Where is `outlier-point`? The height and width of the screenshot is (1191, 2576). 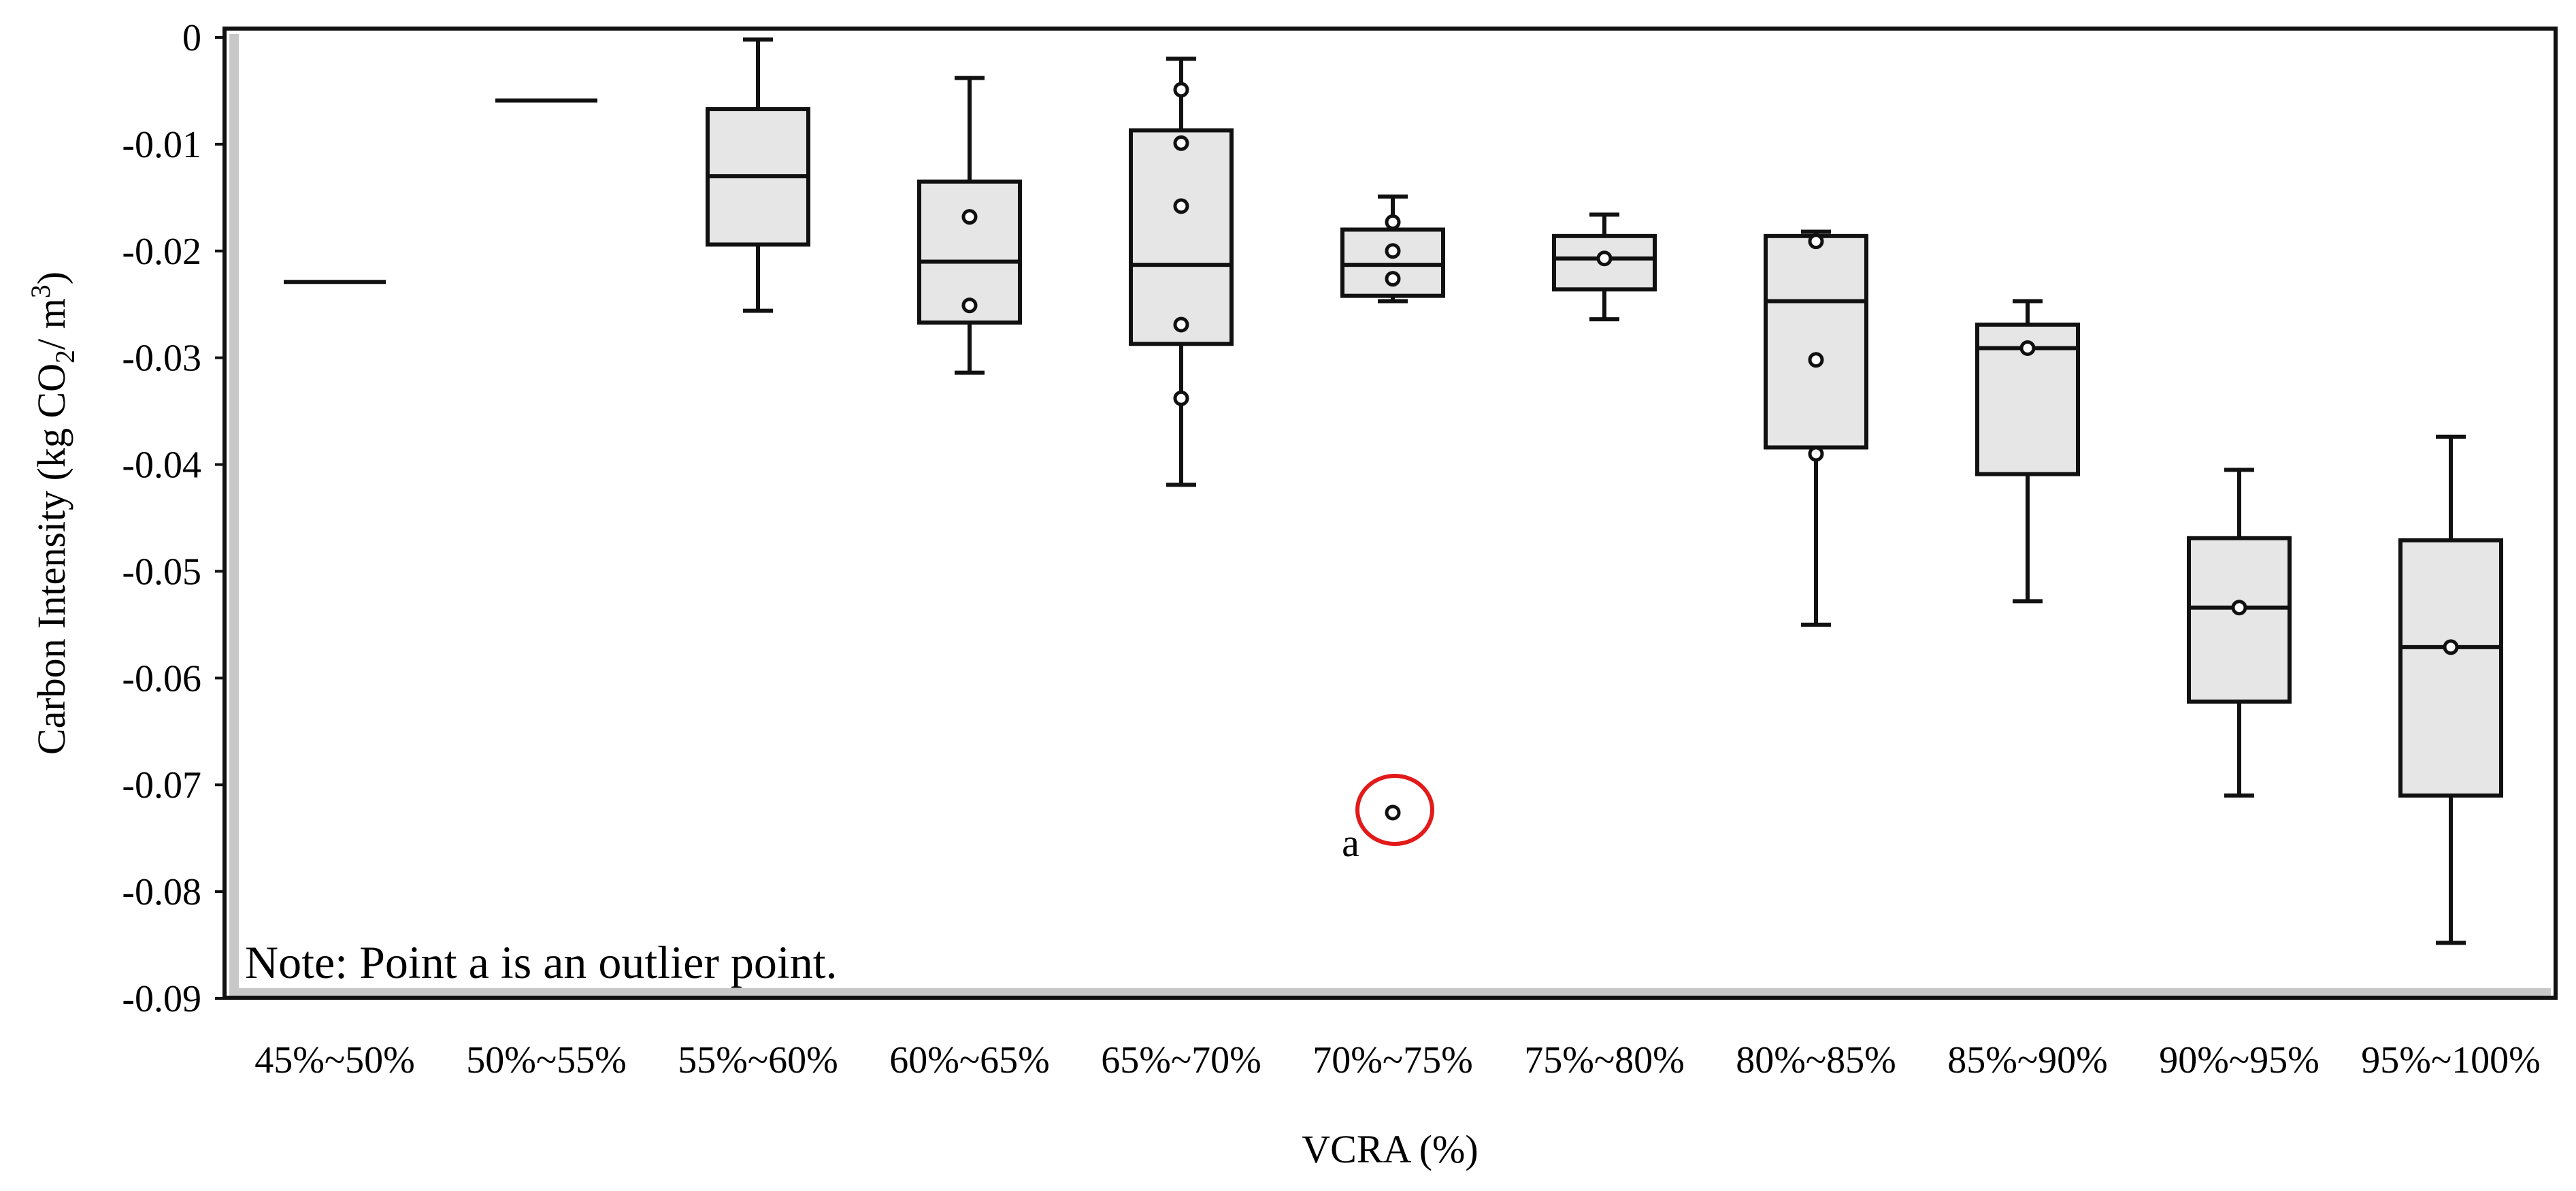
outlier-point is located at coordinates (1393, 812).